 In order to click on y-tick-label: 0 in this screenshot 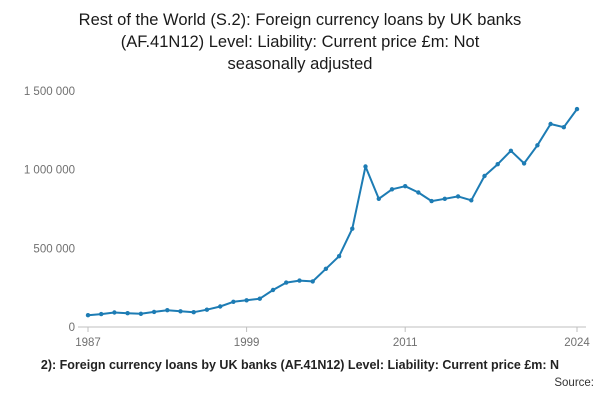, I will do `click(72, 328)`.